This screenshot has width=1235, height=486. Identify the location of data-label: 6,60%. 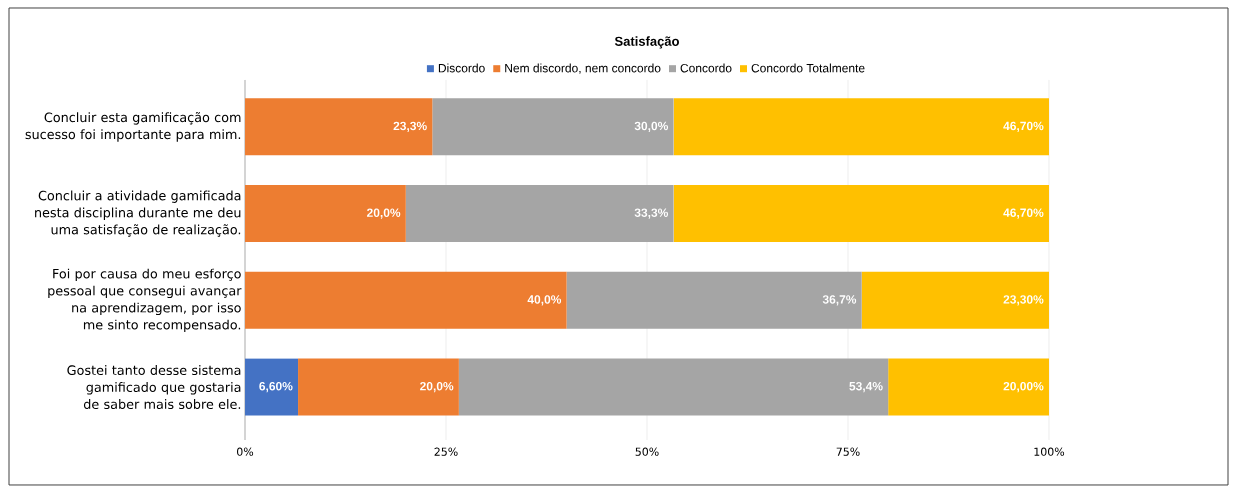
(276, 387).